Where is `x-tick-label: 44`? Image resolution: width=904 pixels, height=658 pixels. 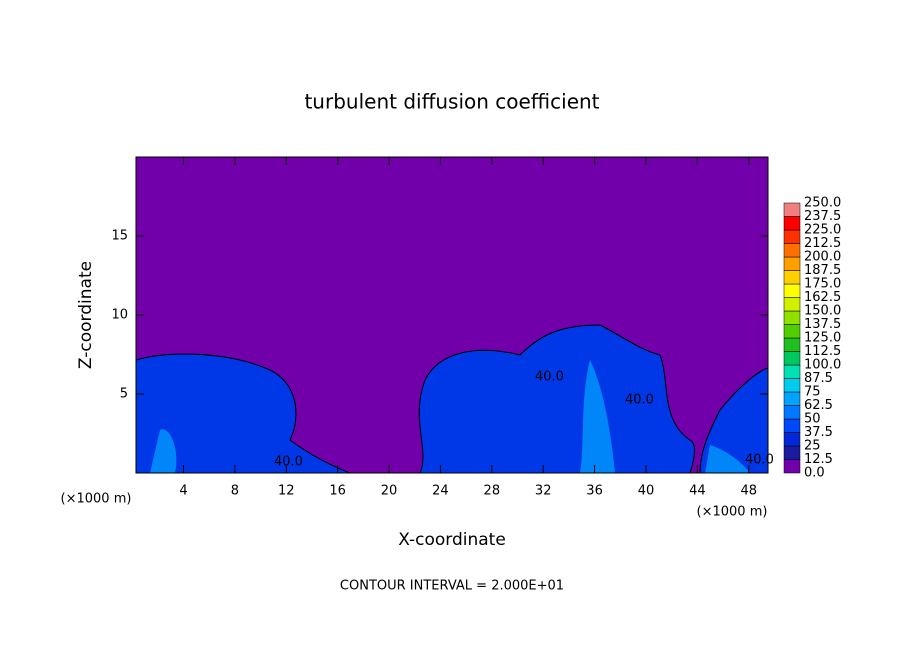
x-tick-label: 44 is located at coordinates (697, 491).